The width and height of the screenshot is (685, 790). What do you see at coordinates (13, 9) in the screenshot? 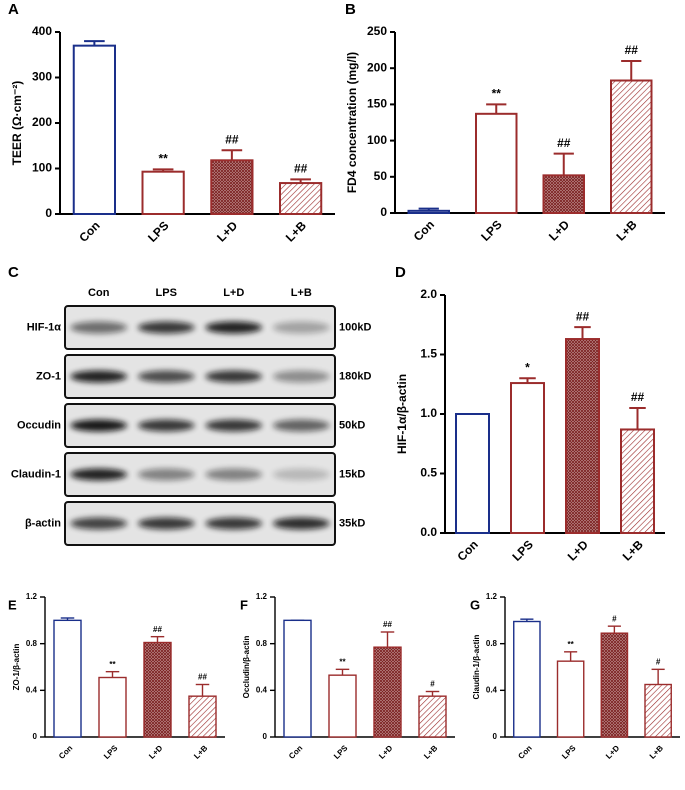
I see `panel-label: A` at bounding box center [13, 9].